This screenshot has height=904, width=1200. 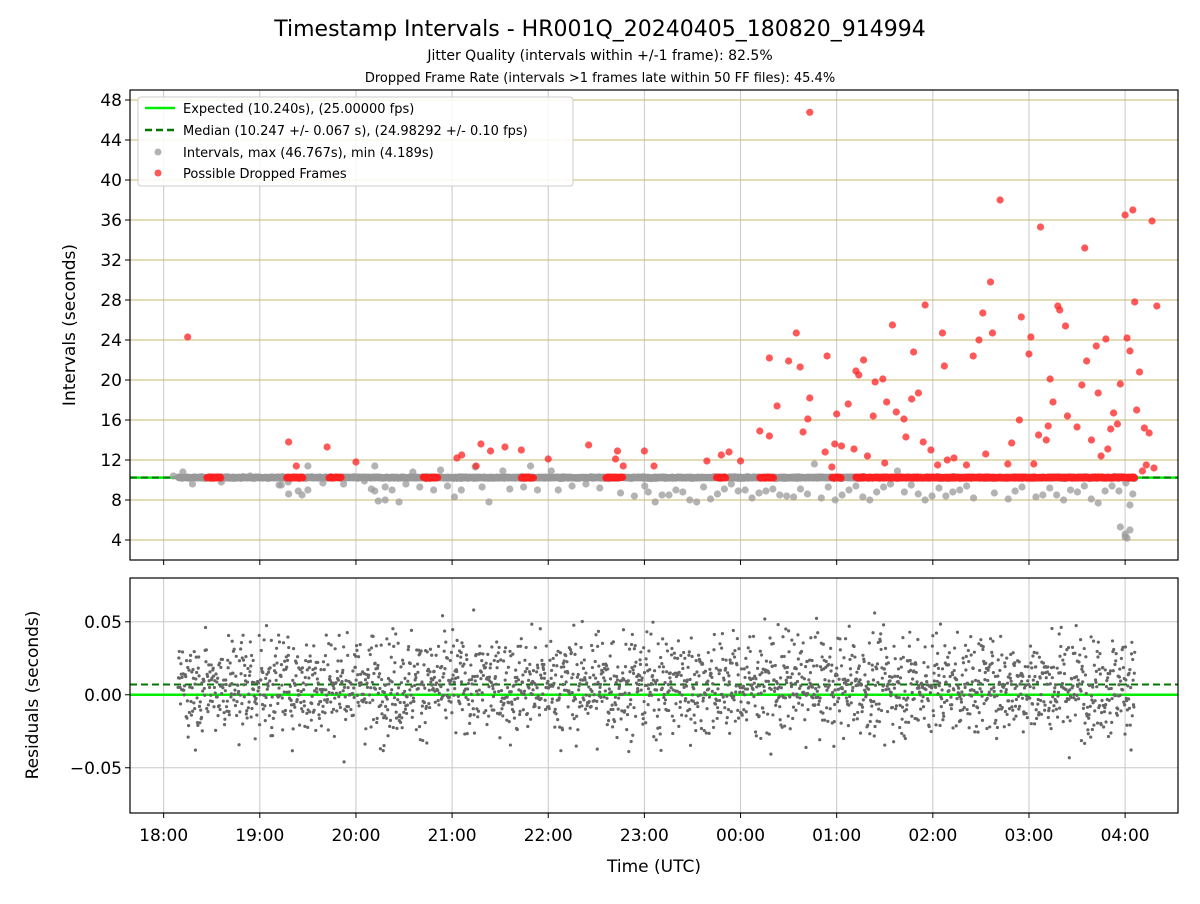 What do you see at coordinates (111, 421) in the screenshot?
I see `intervals-y-tick-label: 16` at bounding box center [111, 421].